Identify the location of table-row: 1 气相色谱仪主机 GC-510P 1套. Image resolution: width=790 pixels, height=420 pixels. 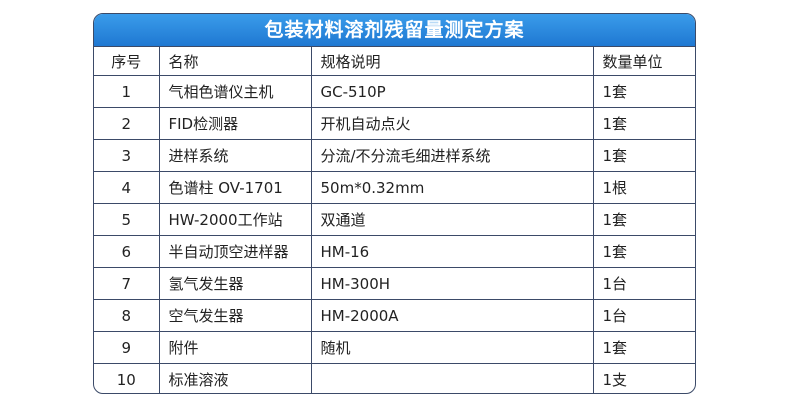
(394, 91).